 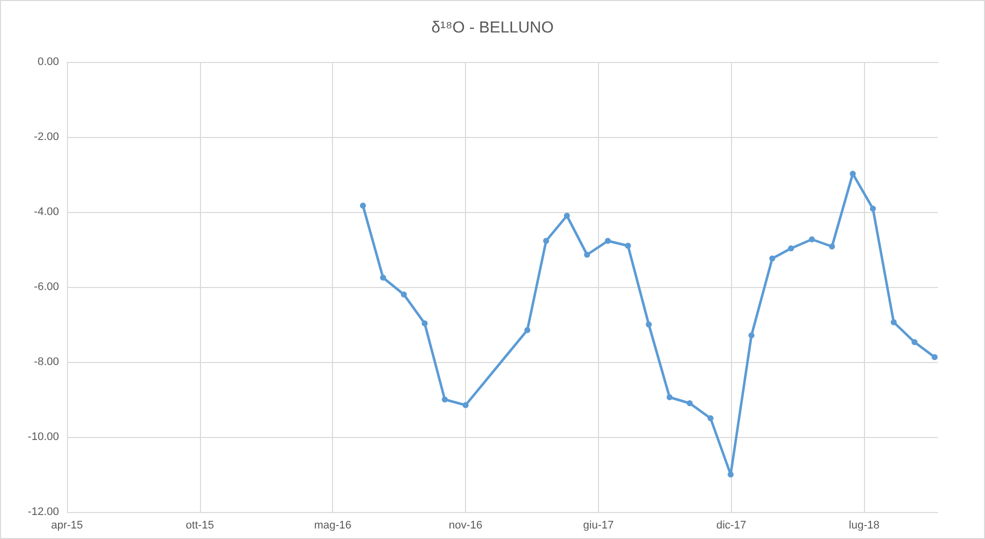 I want to click on x-tick-label: ott-15, so click(x=200, y=526).